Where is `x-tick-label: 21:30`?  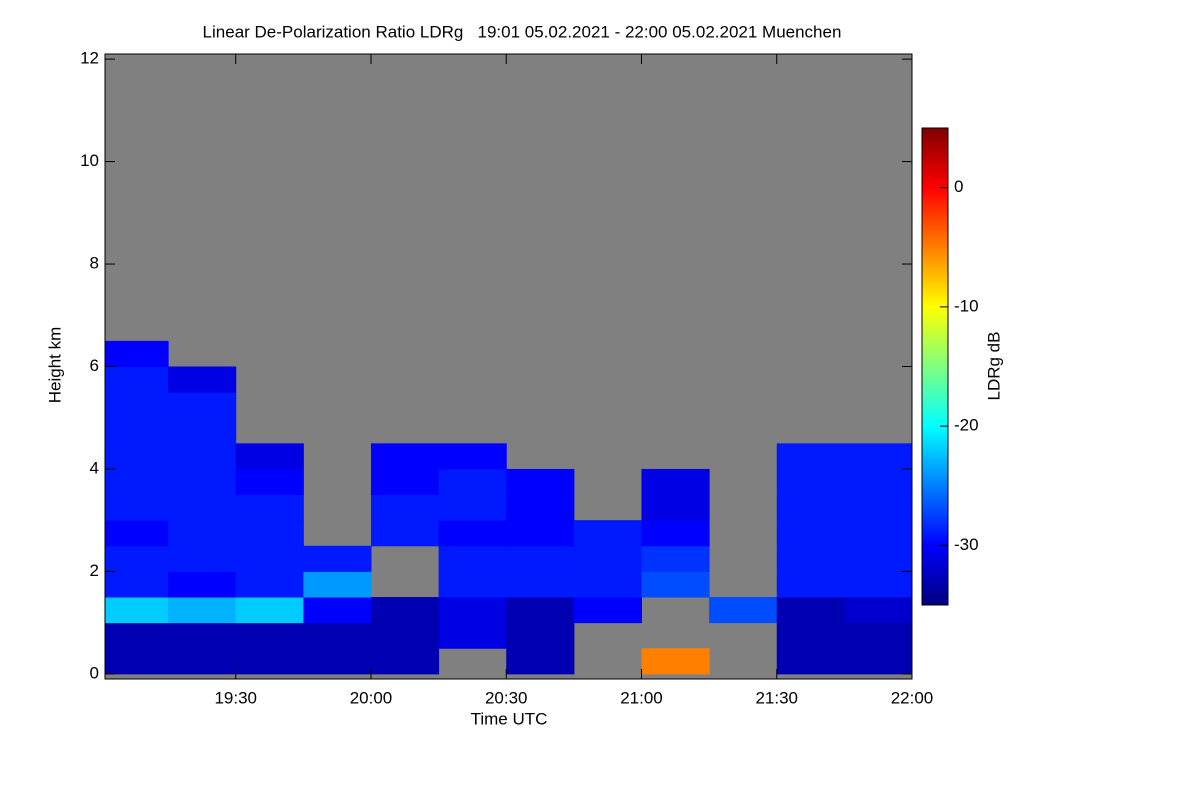
x-tick-label: 21:30 is located at coordinates (776, 697).